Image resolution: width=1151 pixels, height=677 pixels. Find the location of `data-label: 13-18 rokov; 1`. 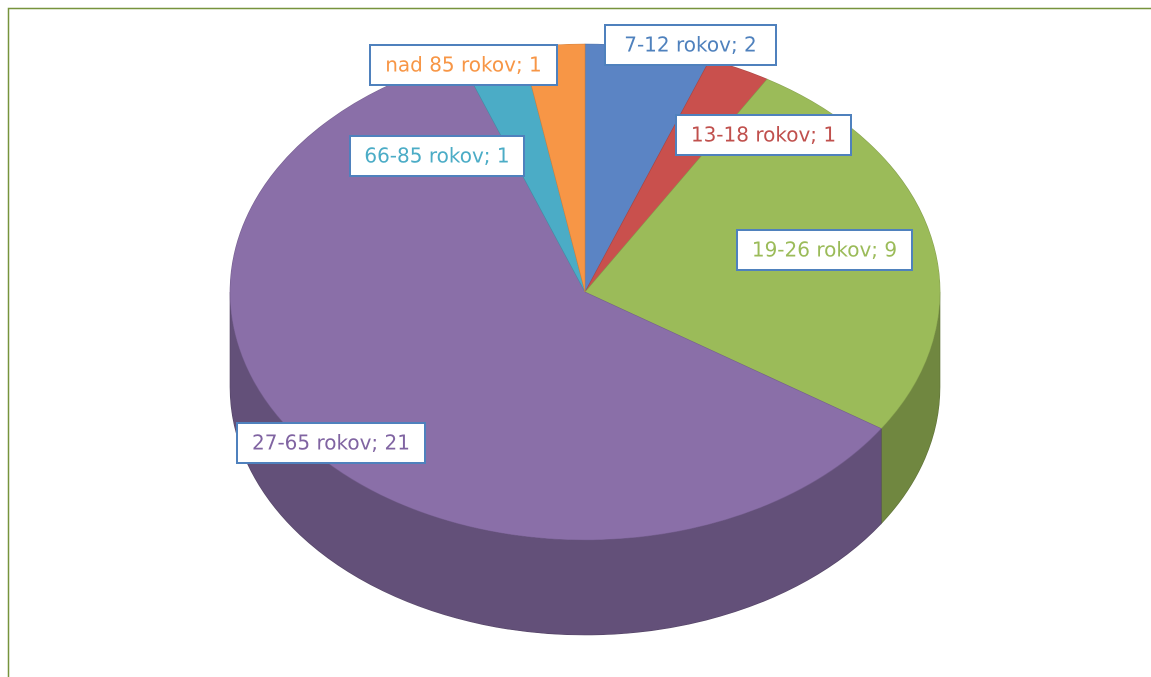

data-label: 13-18 rokov; 1 is located at coordinates (763, 135).